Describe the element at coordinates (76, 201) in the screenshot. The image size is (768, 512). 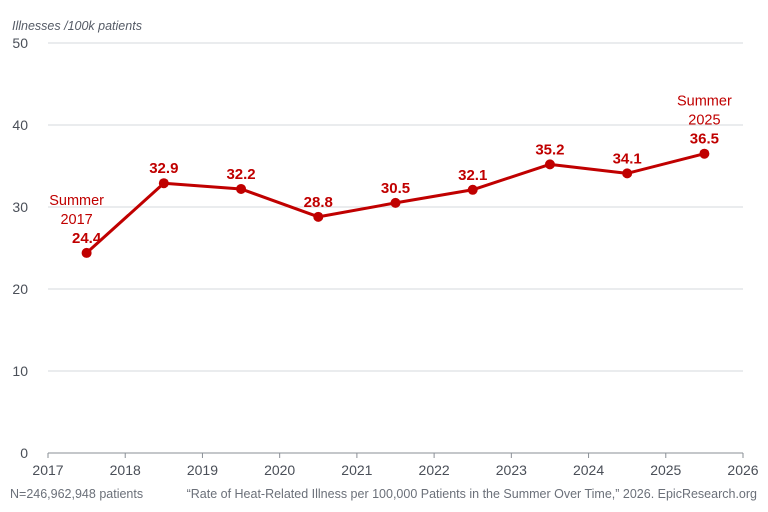
I see `annotation-0-line-0: Summer` at that location.